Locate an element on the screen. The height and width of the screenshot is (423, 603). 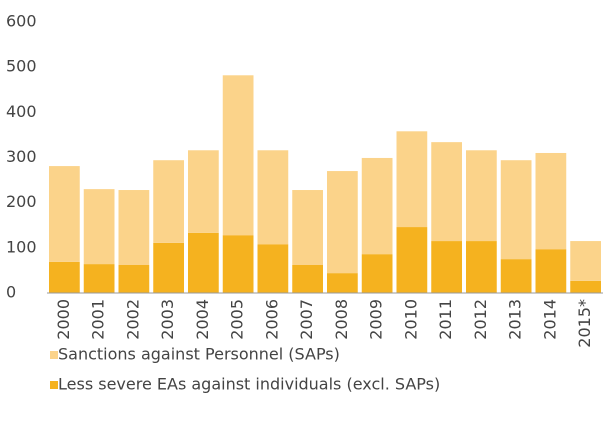
x-tick-label: 2003 is located at coordinates (167, 319).